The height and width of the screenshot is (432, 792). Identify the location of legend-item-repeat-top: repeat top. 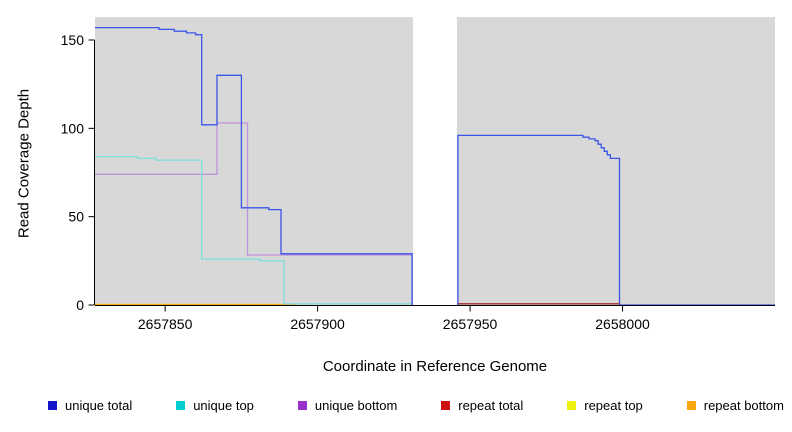
(605, 405).